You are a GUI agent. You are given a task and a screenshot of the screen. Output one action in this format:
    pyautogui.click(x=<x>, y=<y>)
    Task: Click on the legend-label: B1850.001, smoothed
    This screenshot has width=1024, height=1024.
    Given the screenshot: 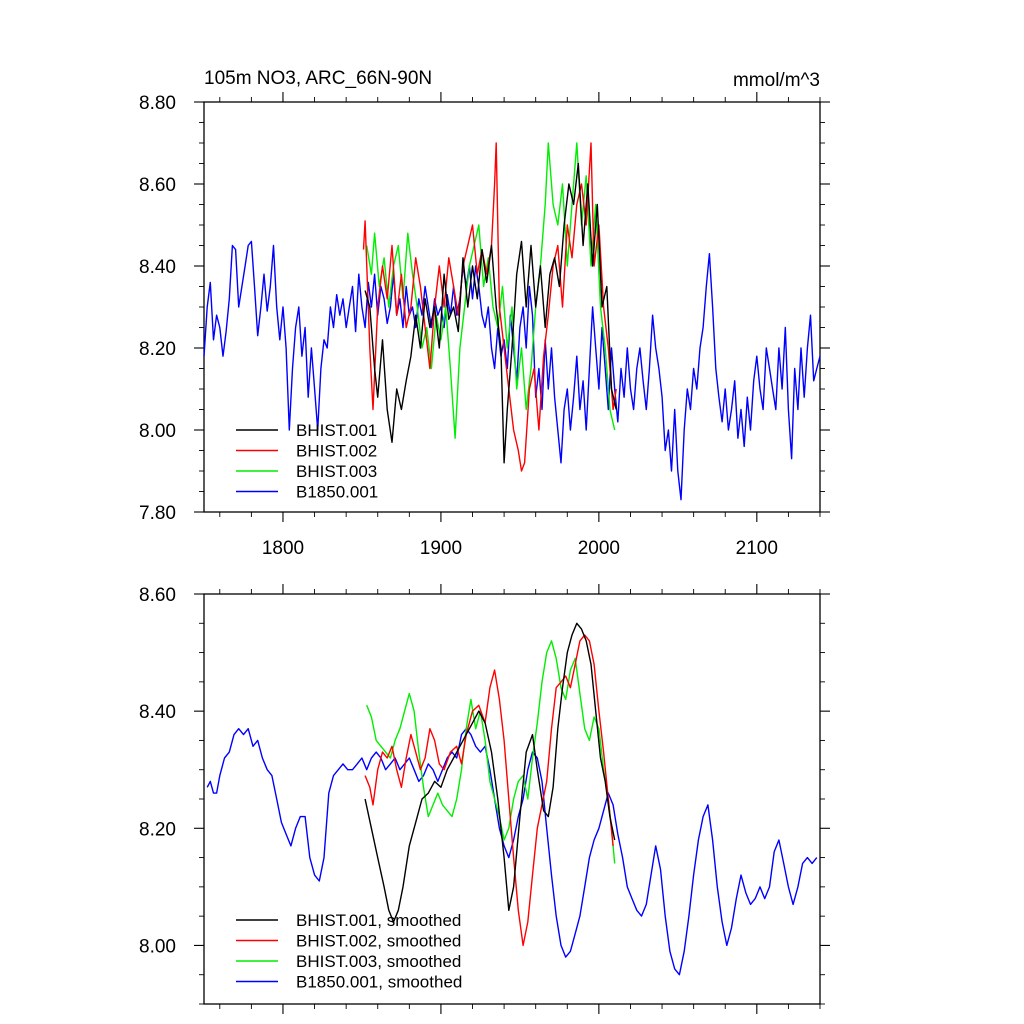 What is the action you would take?
    pyautogui.click(x=379, y=982)
    